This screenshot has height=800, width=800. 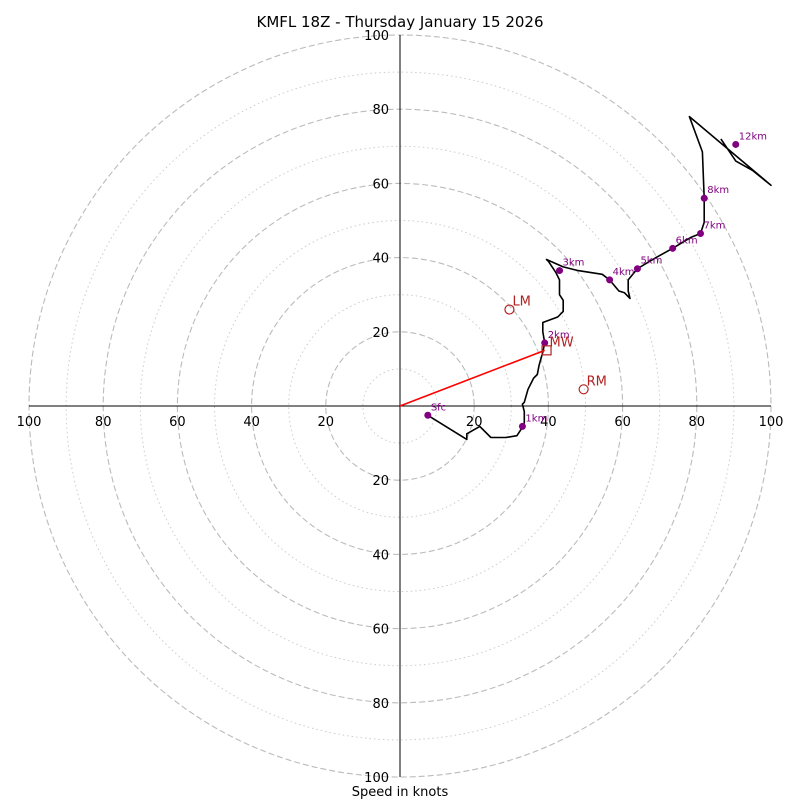 I want to click on height-marker-7km, so click(x=701, y=233).